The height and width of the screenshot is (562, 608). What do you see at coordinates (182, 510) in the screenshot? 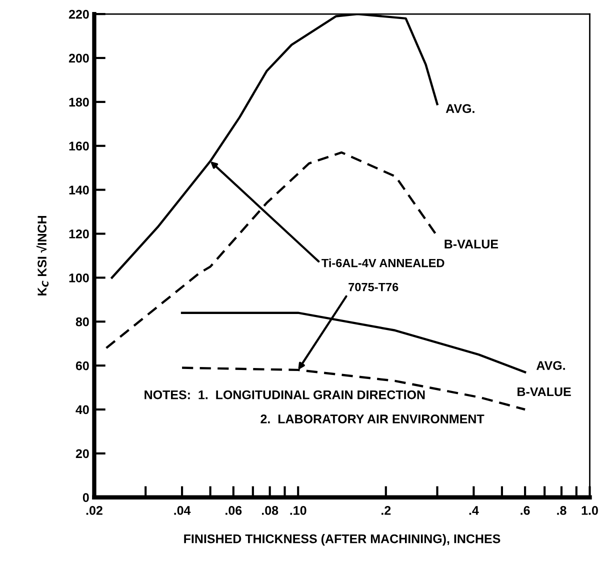
I see `x-tick-label: .04` at bounding box center [182, 510].